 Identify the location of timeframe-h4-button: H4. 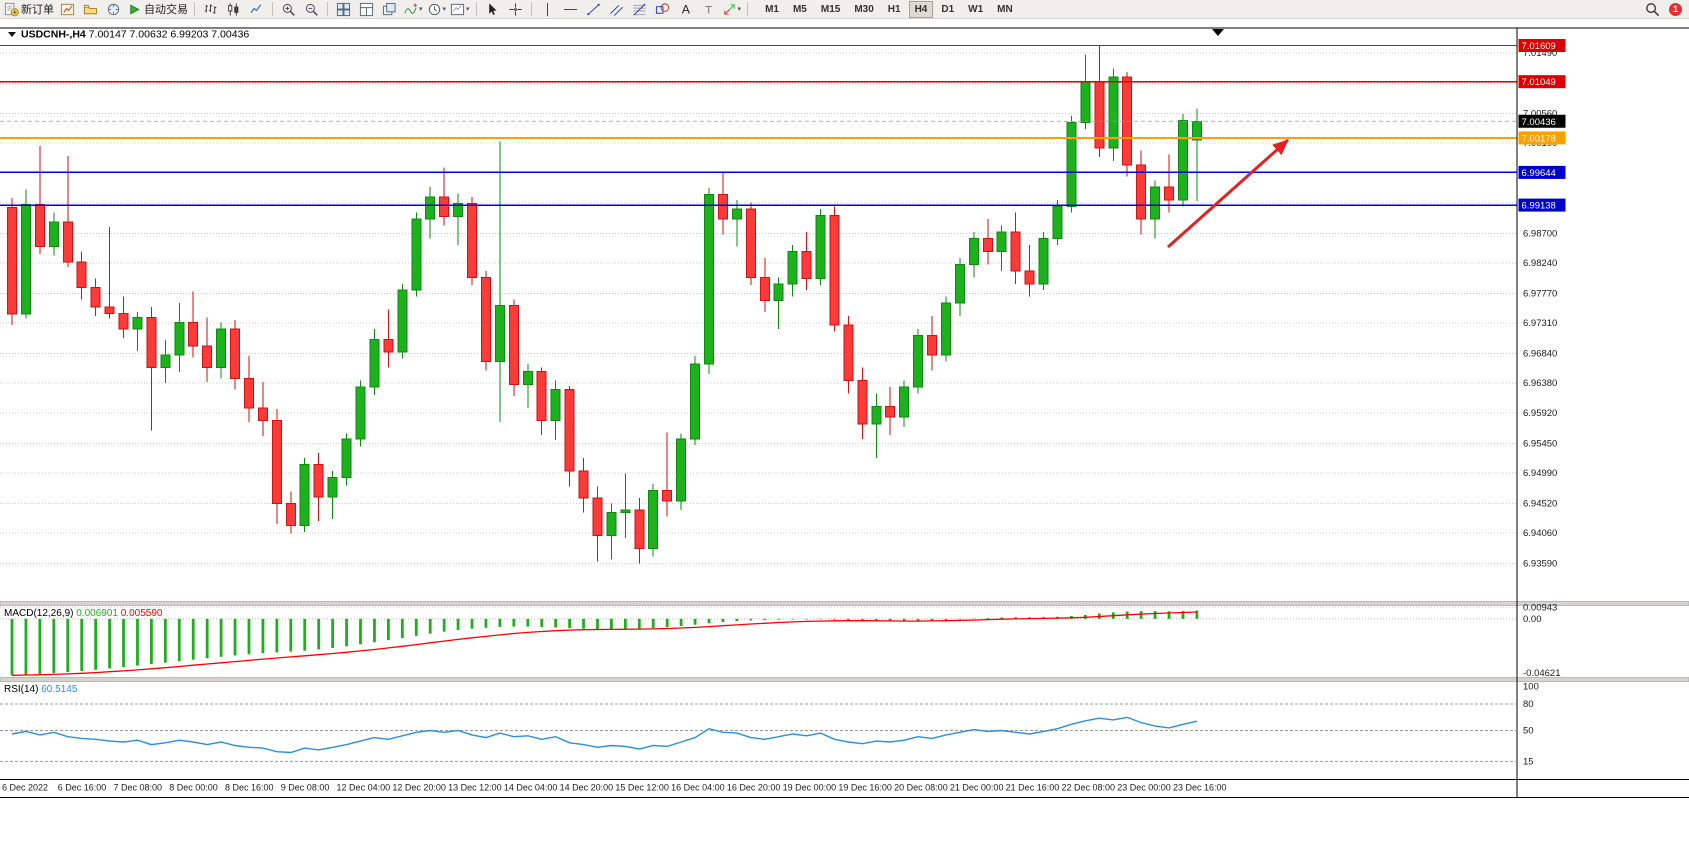
(921, 9).